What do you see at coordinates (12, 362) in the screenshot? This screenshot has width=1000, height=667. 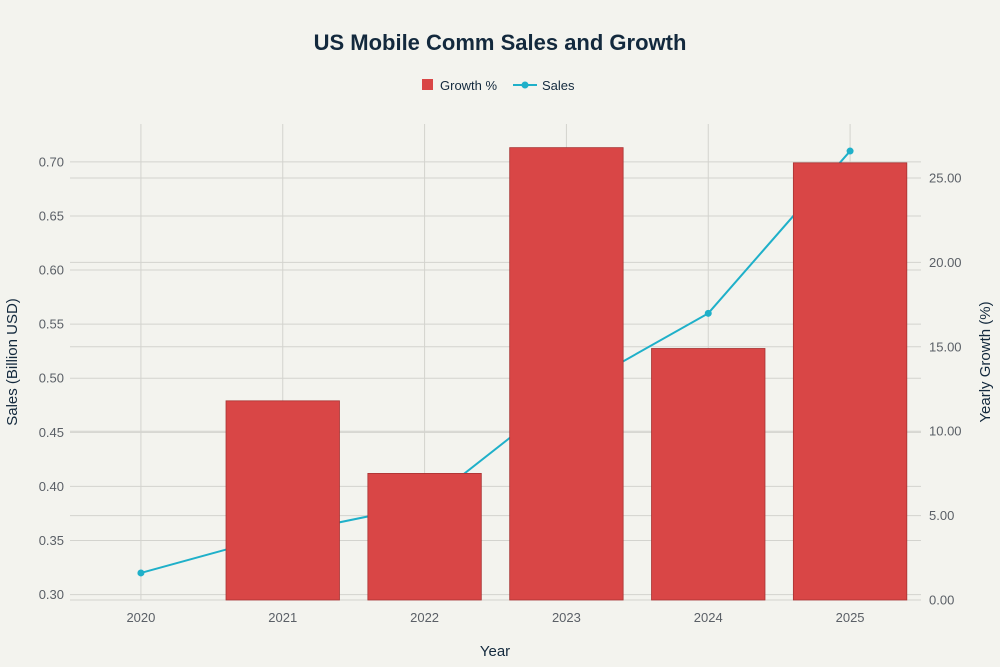 I see `left-axis-label: Sales (Billion USD)` at bounding box center [12, 362].